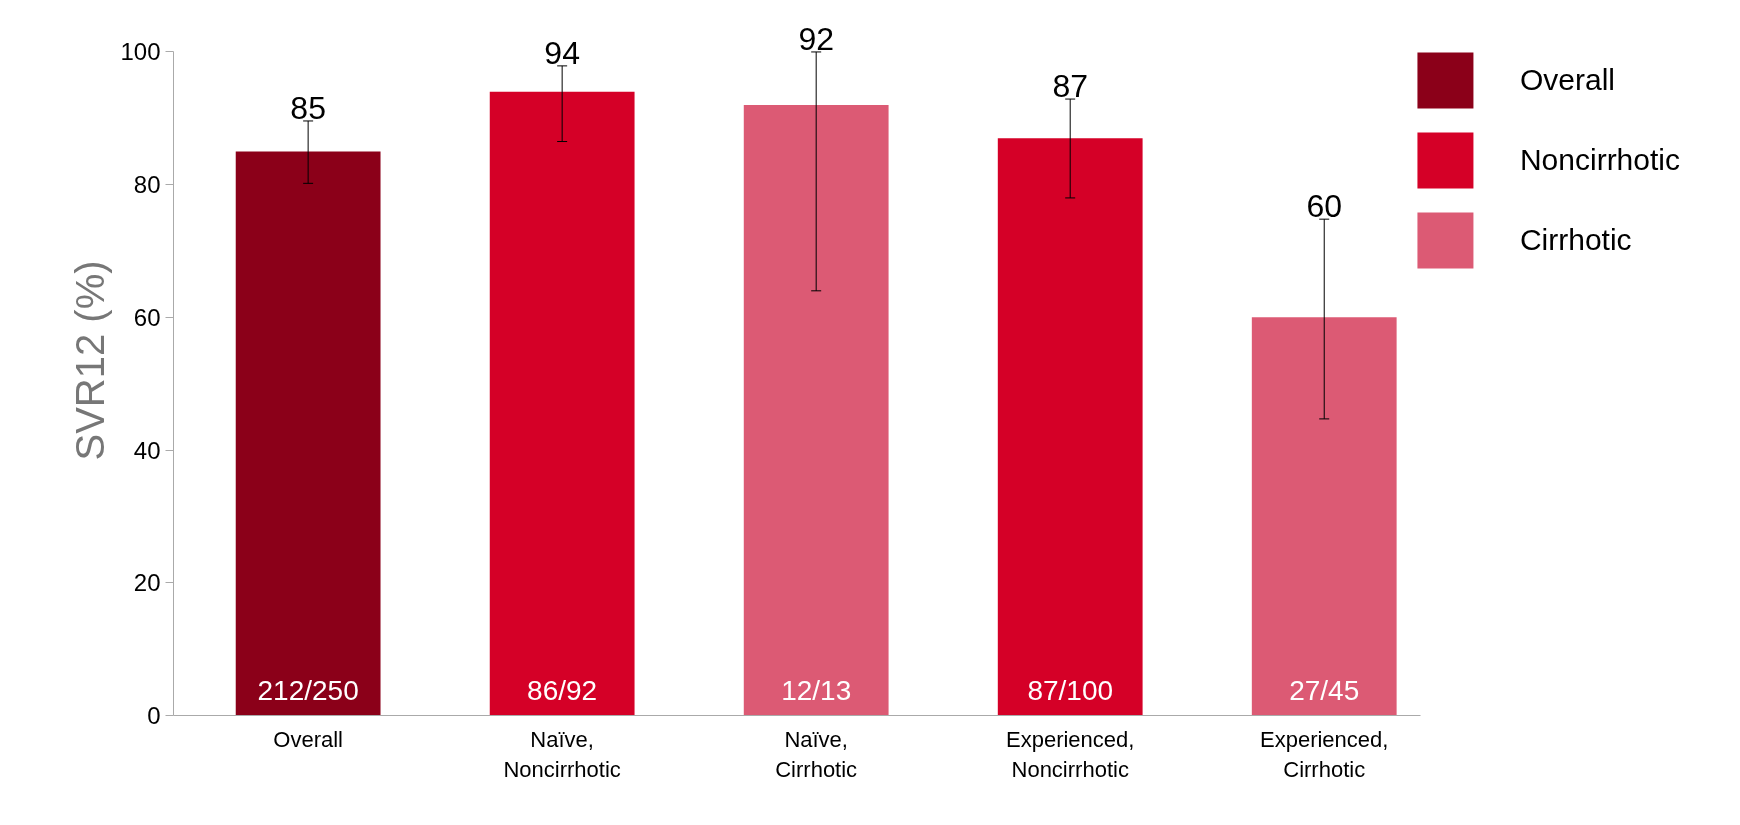 The width and height of the screenshot is (1740, 825). What do you see at coordinates (816, 754) in the screenshot?
I see `x-tick-label: Naïve, Cirrhotic` at bounding box center [816, 754].